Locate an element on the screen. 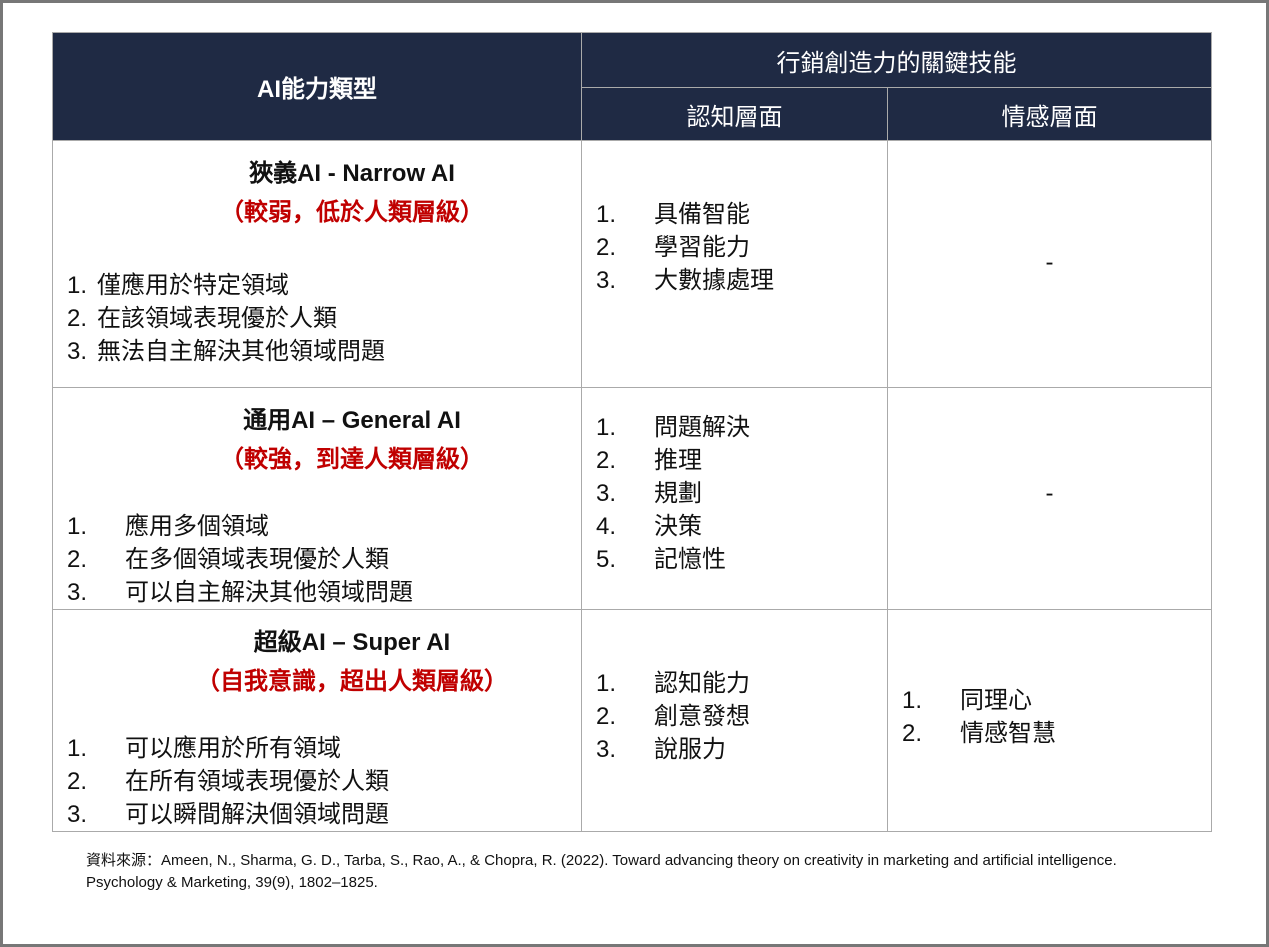 Image resolution: width=1269 pixels, height=947 pixels. header-cognitive: 認知層面 is located at coordinates (734, 114).